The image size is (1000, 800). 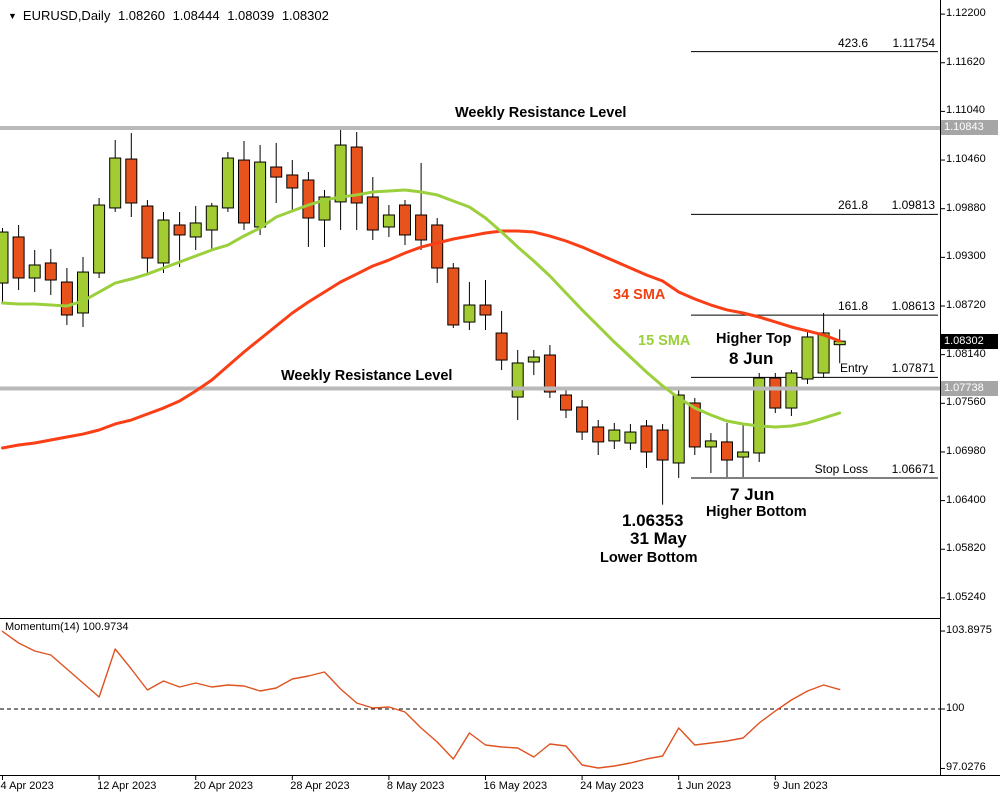 I want to click on price-tag-resistance-lower: 1.07738, so click(x=969, y=388).